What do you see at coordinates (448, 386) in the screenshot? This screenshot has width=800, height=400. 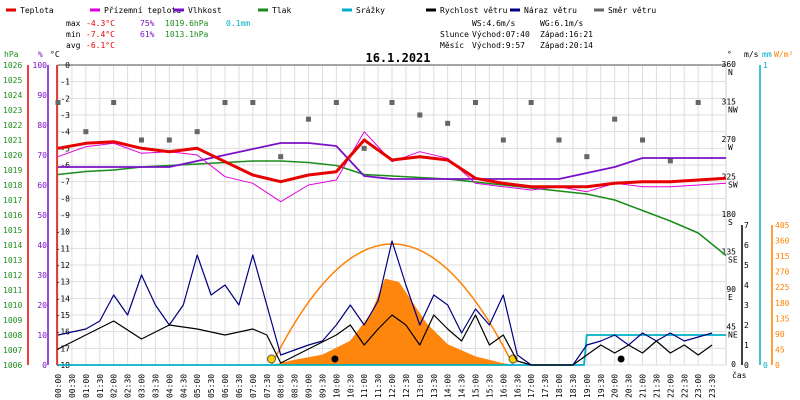 I see `x-tick-label: 14:00` at bounding box center [448, 386].